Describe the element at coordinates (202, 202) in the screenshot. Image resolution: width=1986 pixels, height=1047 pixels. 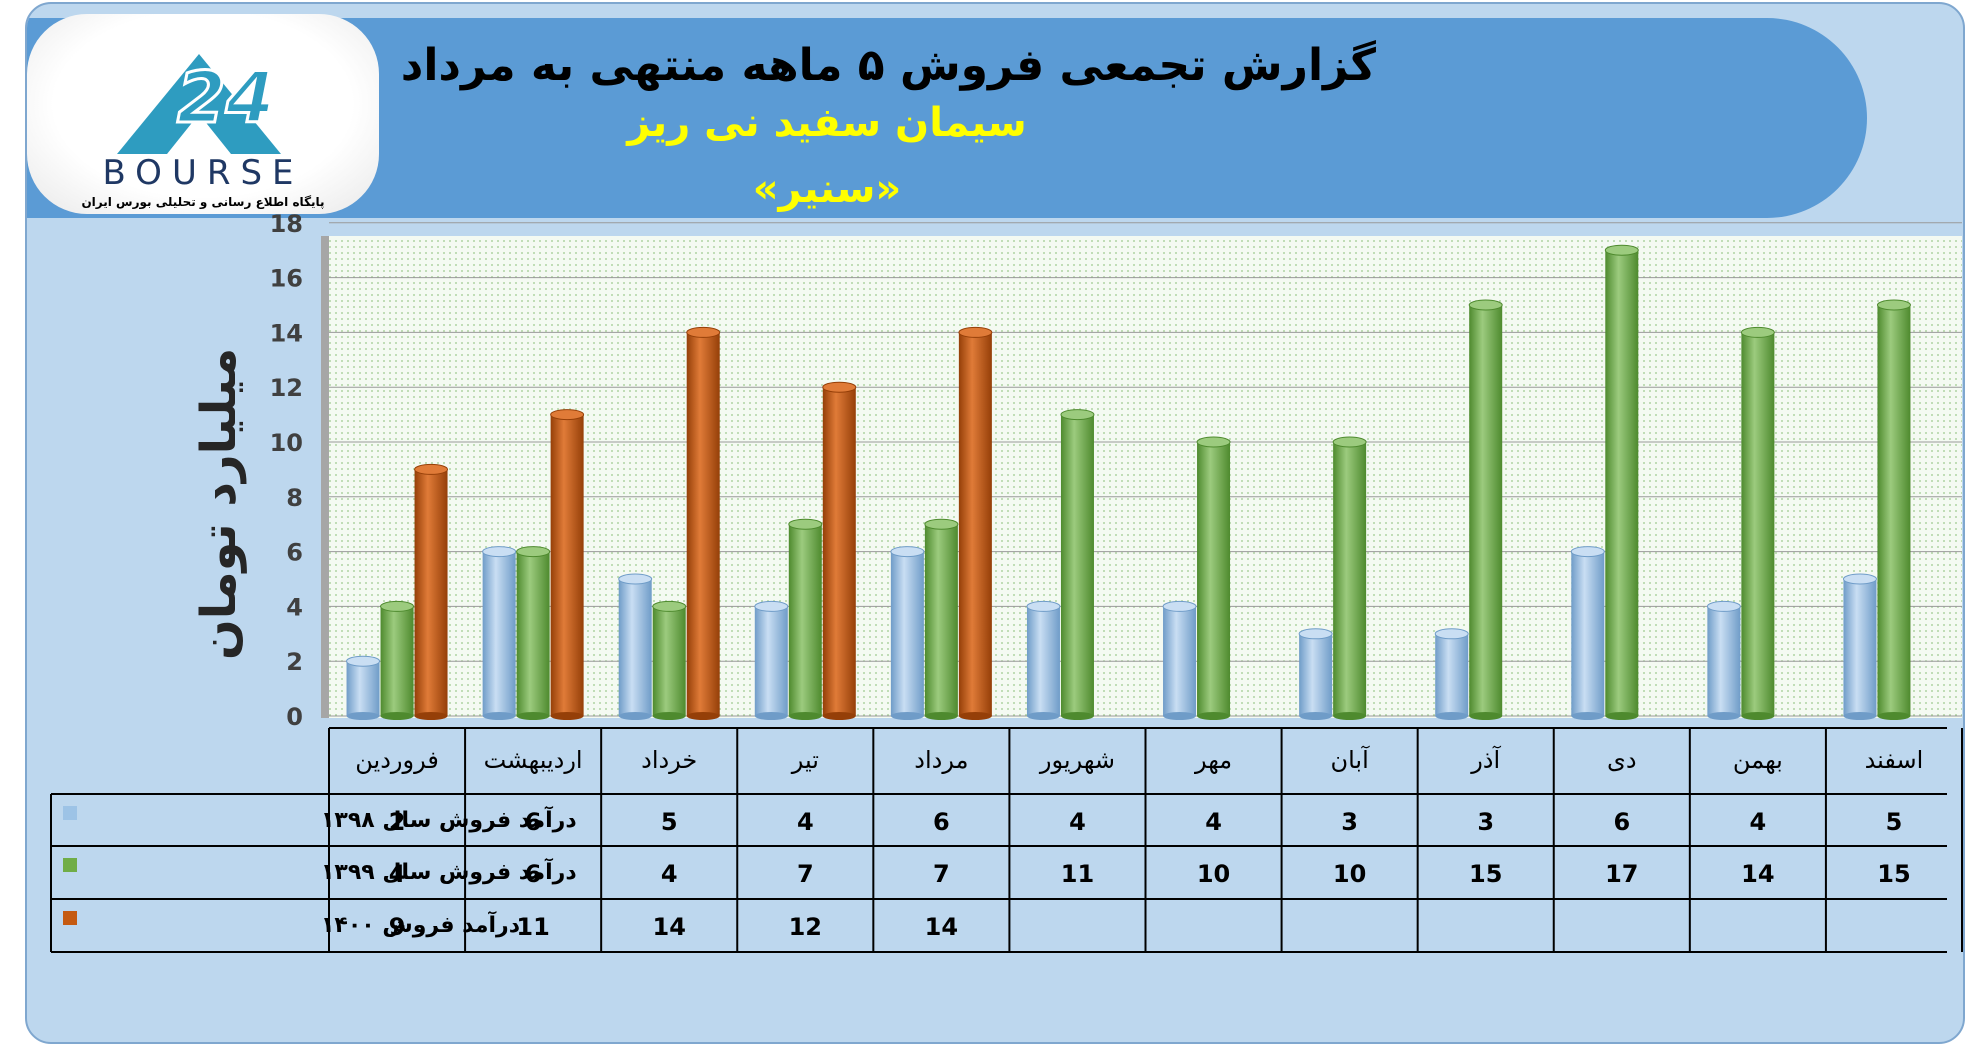
I see `logo-tagline: پایگاه اطلاع رسانی و تحلیلی بورس ایران` at that location.